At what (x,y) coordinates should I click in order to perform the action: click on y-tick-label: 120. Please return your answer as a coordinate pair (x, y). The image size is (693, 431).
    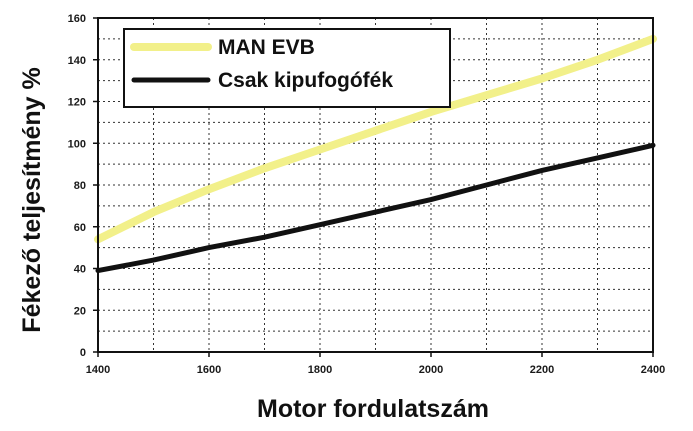
    Looking at the image, I should click on (77, 103).